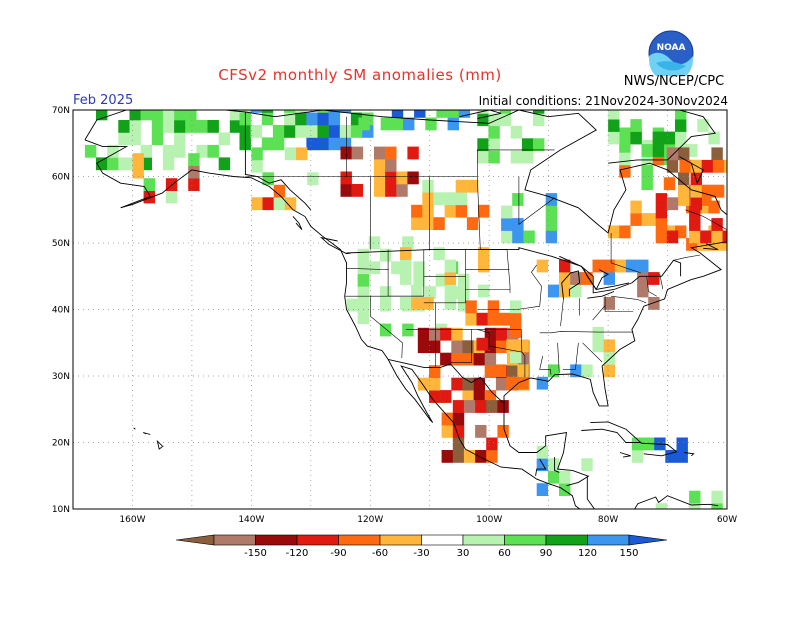  Describe the element at coordinates (536, 200) in the screenshot. I see `province-border` at that location.